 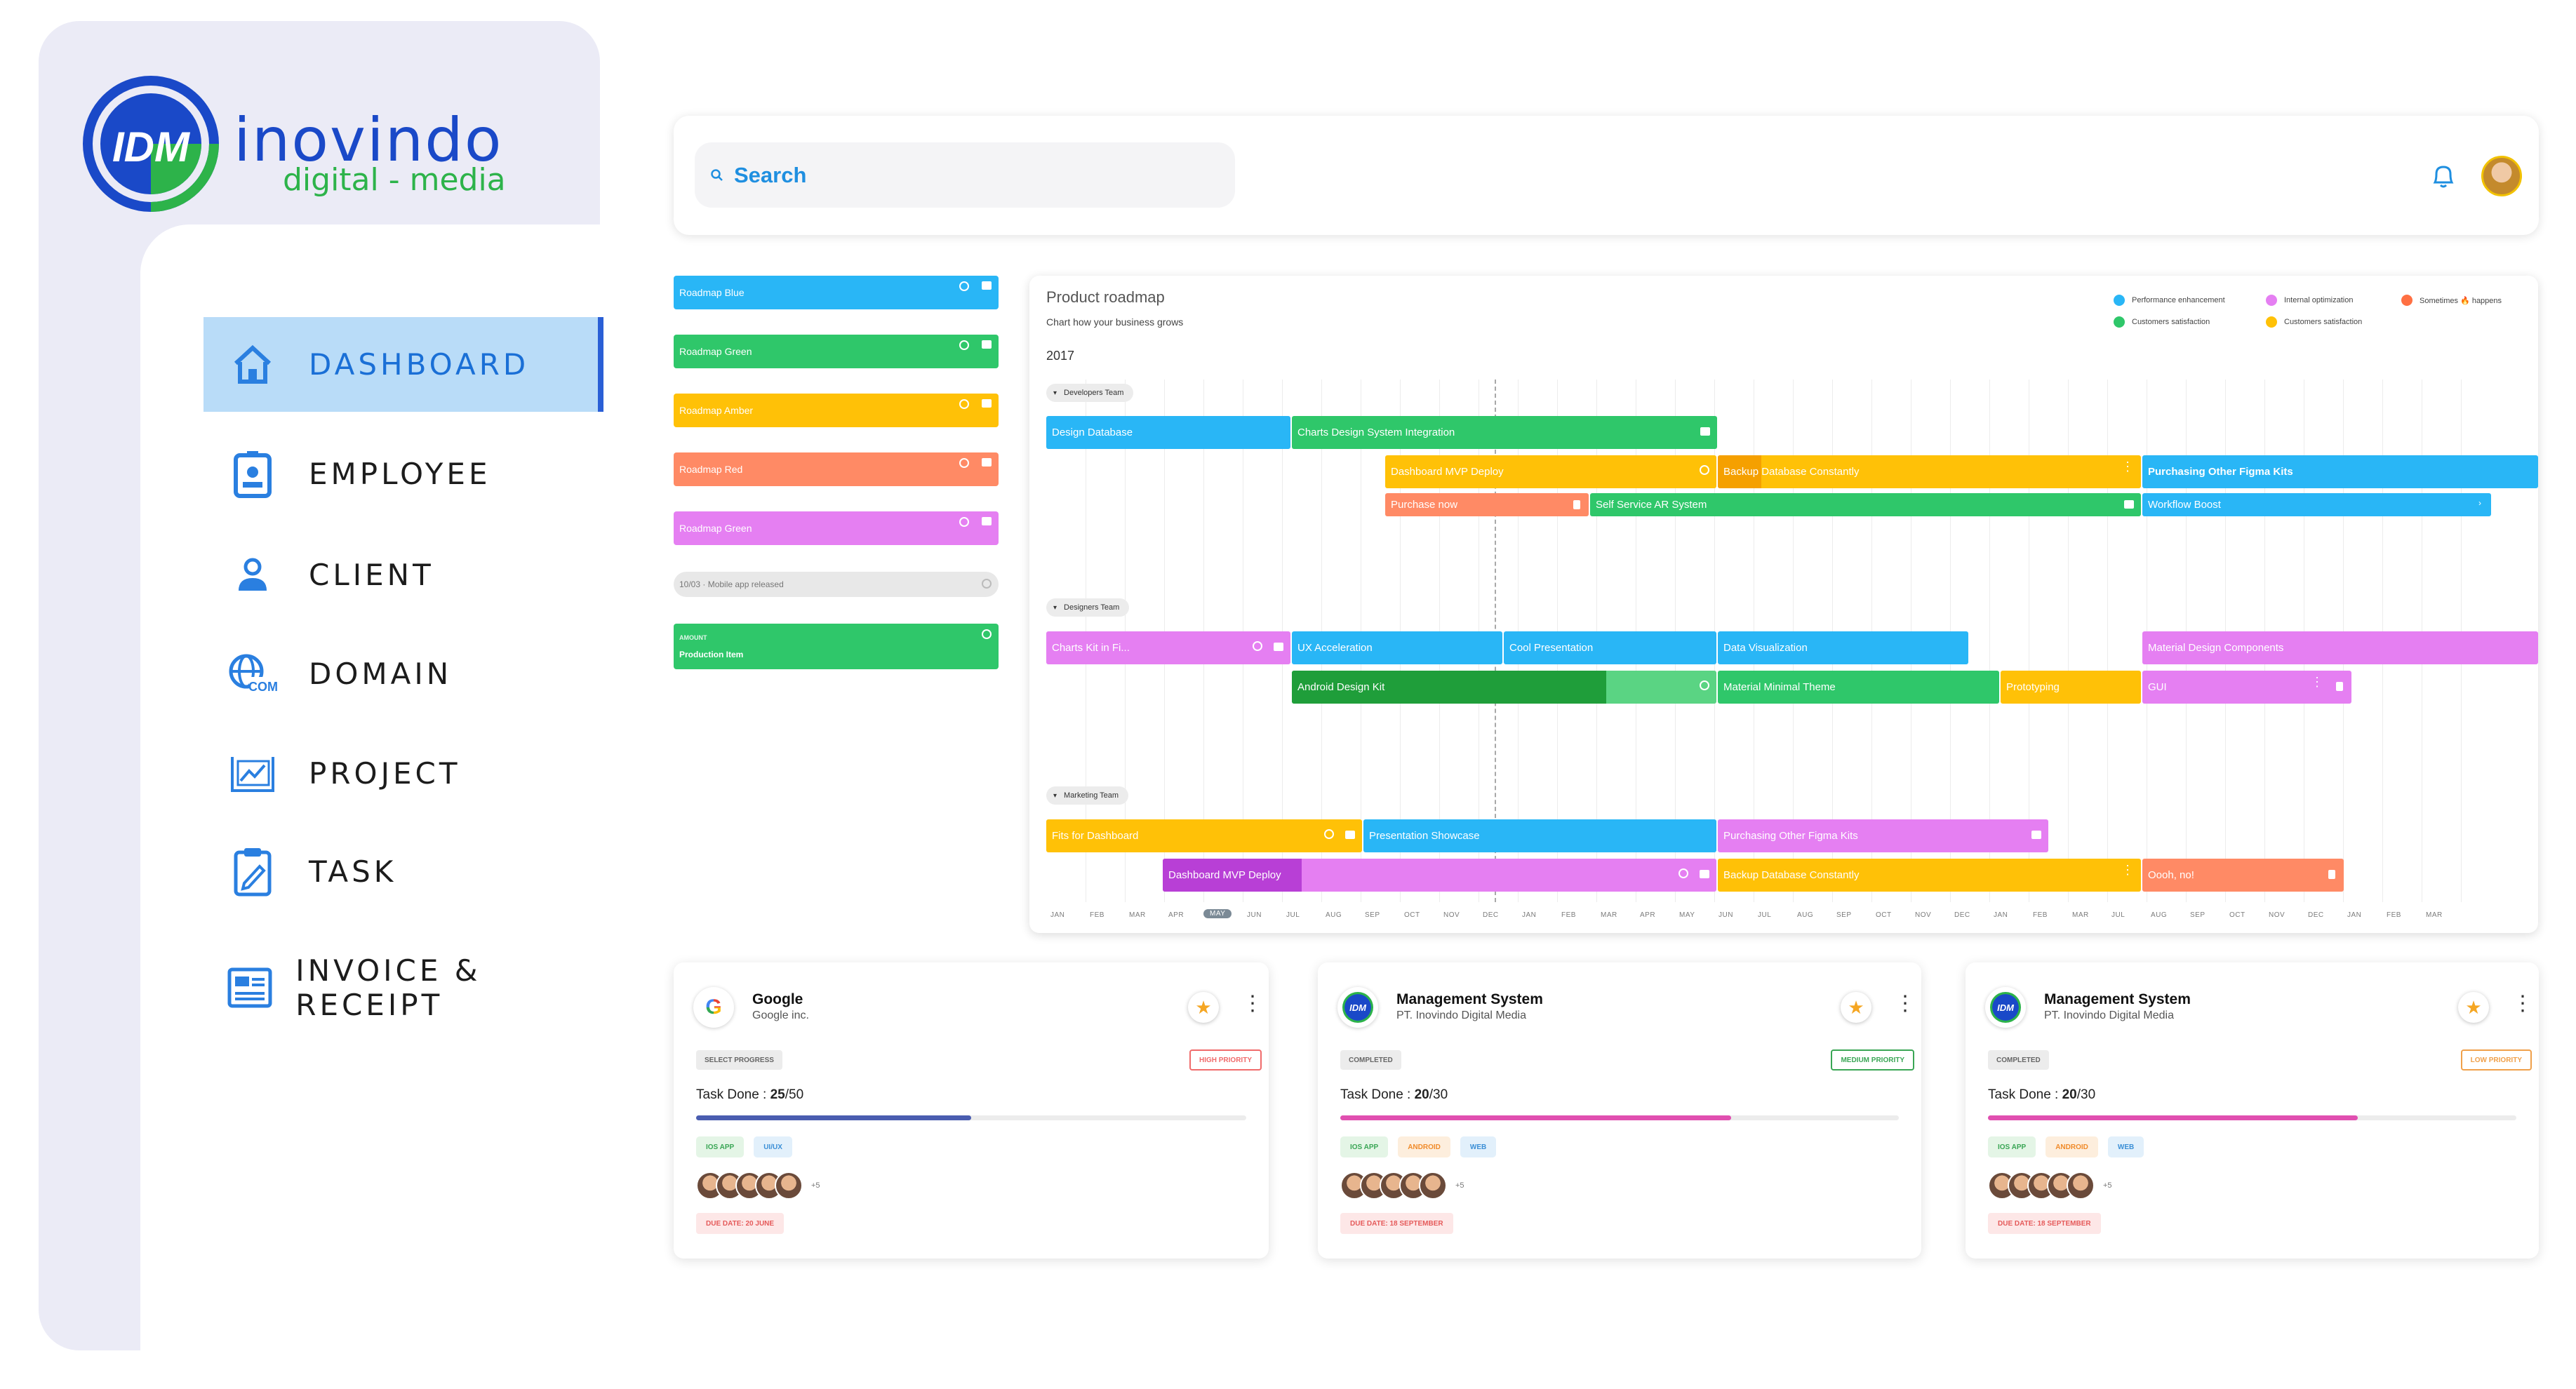 I want to click on team-toggle-designers: Designers Team, so click(x=1088, y=607).